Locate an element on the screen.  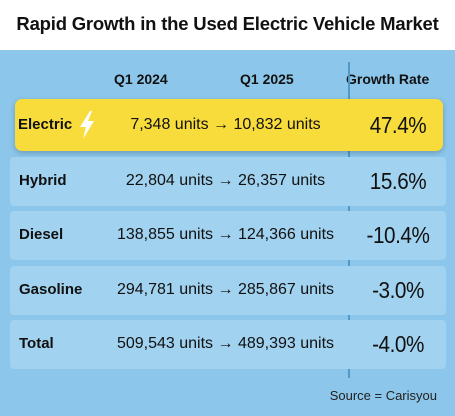
row-values: 294,781 units → 285,867 units is located at coordinates (225, 289).